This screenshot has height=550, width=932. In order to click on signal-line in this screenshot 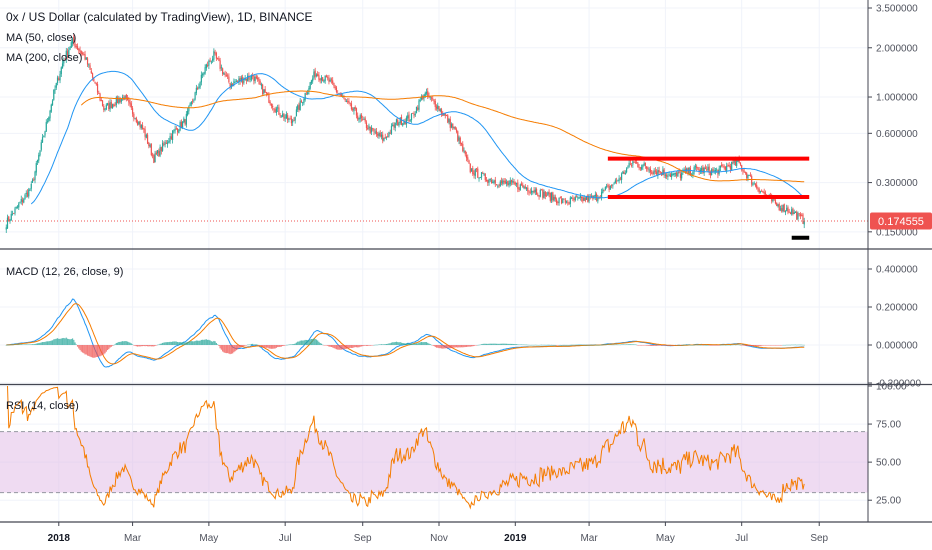, I will do `click(405, 334)`.